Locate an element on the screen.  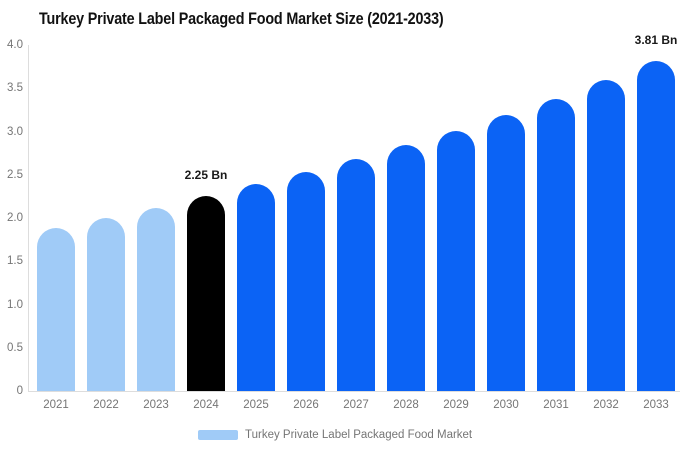
legend-swatch-icon is located at coordinates (218, 434).